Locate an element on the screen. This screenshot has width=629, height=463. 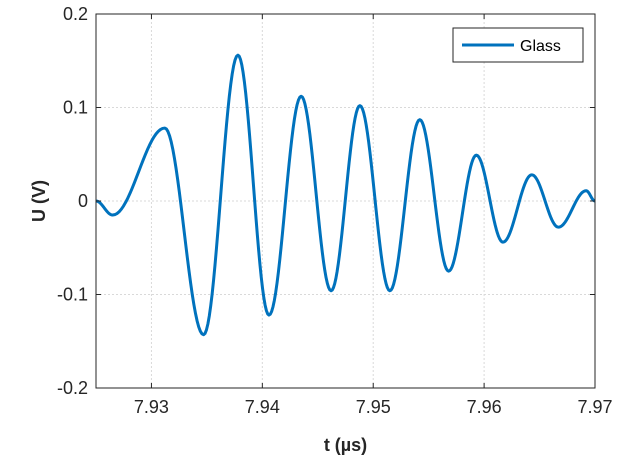
x-tick-label: 7.96 is located at coordinates (484, 407).